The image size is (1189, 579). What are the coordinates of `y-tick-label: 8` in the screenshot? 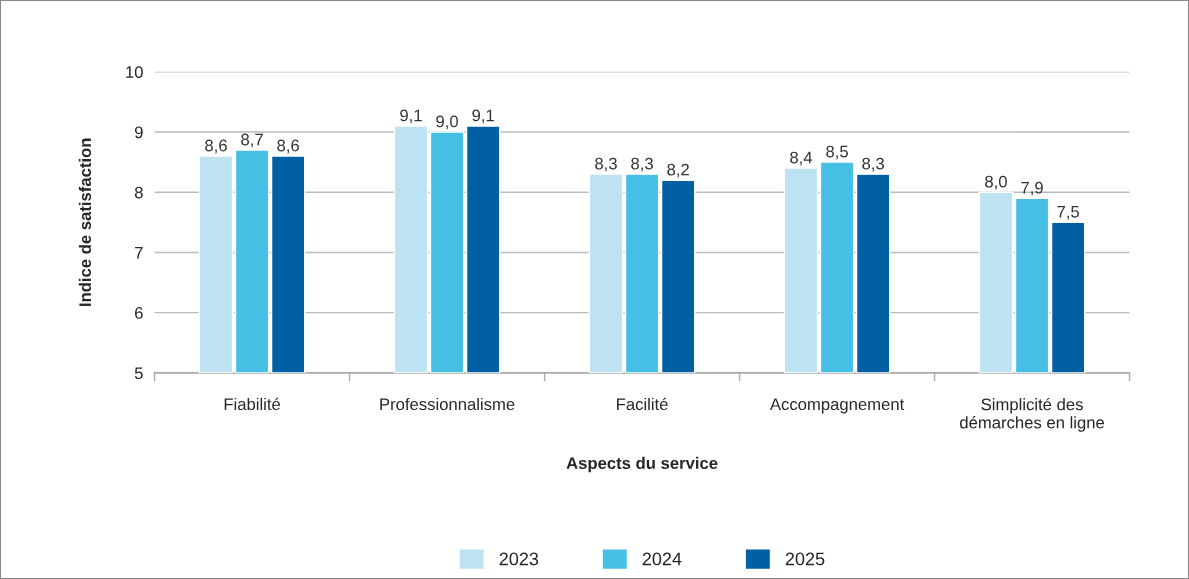 It's located at (138, 192).